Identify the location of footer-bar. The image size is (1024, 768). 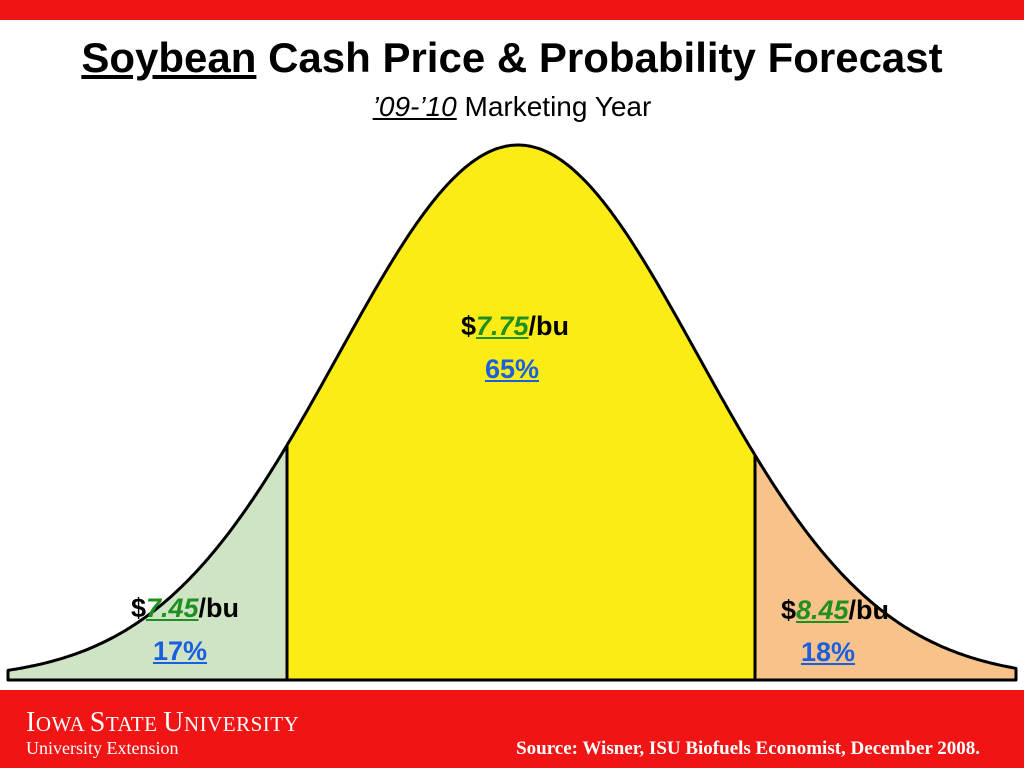
(512, 729).